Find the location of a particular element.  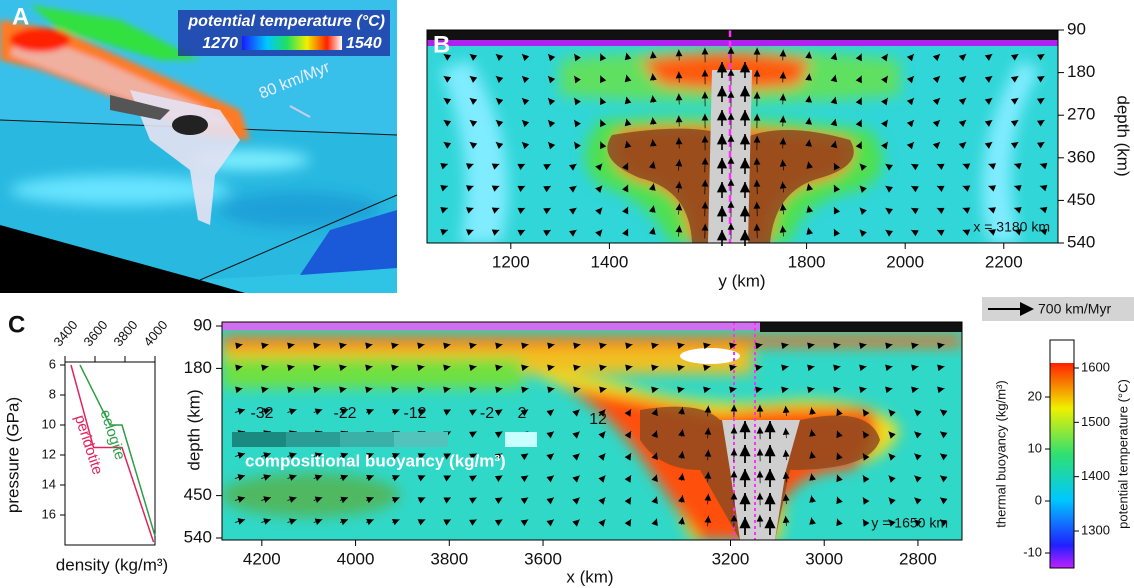

right-tick-label: 1600 is located at coordinates (1095, 366).